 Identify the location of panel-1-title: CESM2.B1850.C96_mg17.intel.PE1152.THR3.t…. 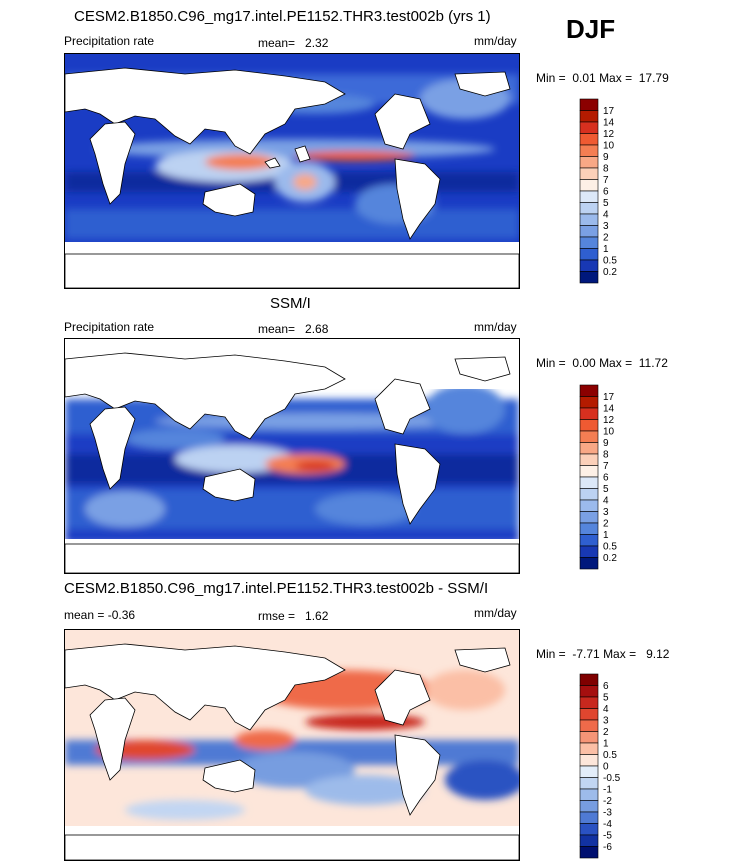
(282, 16).